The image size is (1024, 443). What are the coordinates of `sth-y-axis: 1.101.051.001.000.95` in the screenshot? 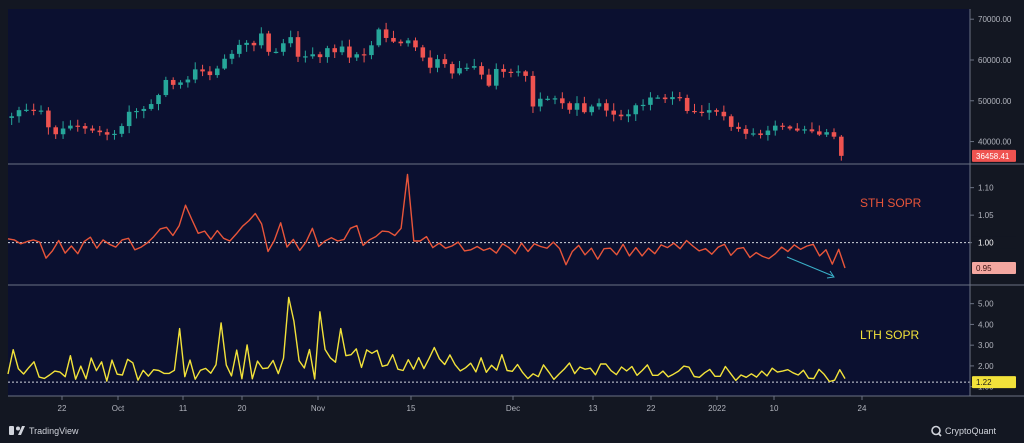 It's located at (993, 229).